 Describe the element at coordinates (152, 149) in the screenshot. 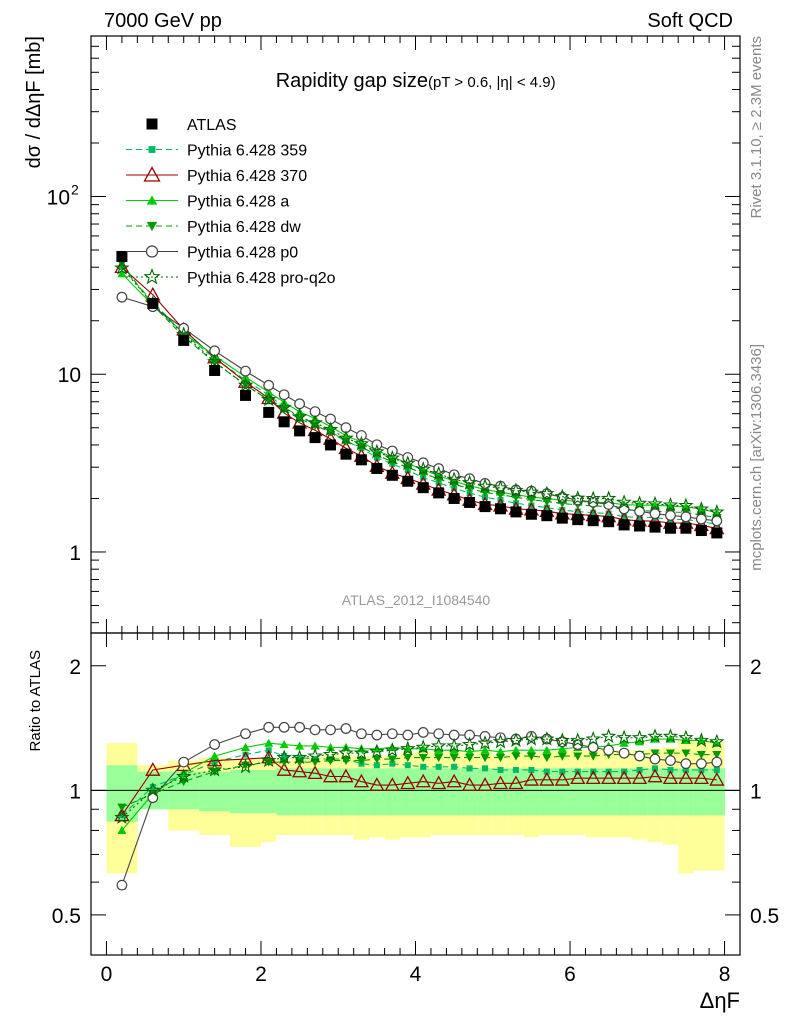

I see `legend-marker` at that location.